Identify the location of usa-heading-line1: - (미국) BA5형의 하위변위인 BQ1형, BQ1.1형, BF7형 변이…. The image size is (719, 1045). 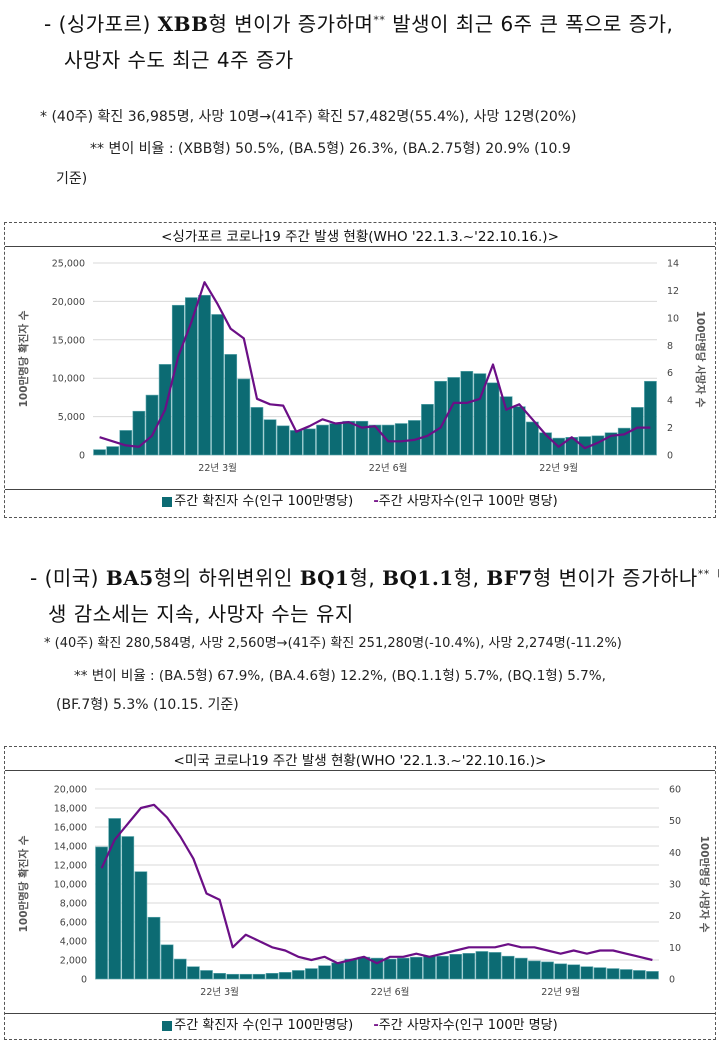
(374, 578).